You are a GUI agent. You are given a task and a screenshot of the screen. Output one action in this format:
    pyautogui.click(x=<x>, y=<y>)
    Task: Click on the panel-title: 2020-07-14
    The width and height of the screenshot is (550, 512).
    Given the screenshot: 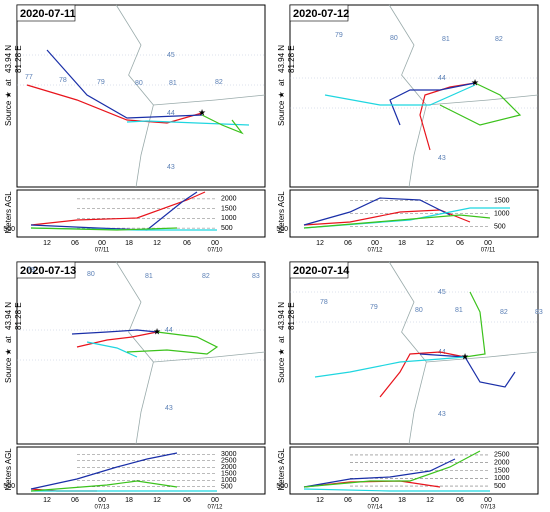 What is the action you would take?
    pyautogui.click(x=321, y=271)
    